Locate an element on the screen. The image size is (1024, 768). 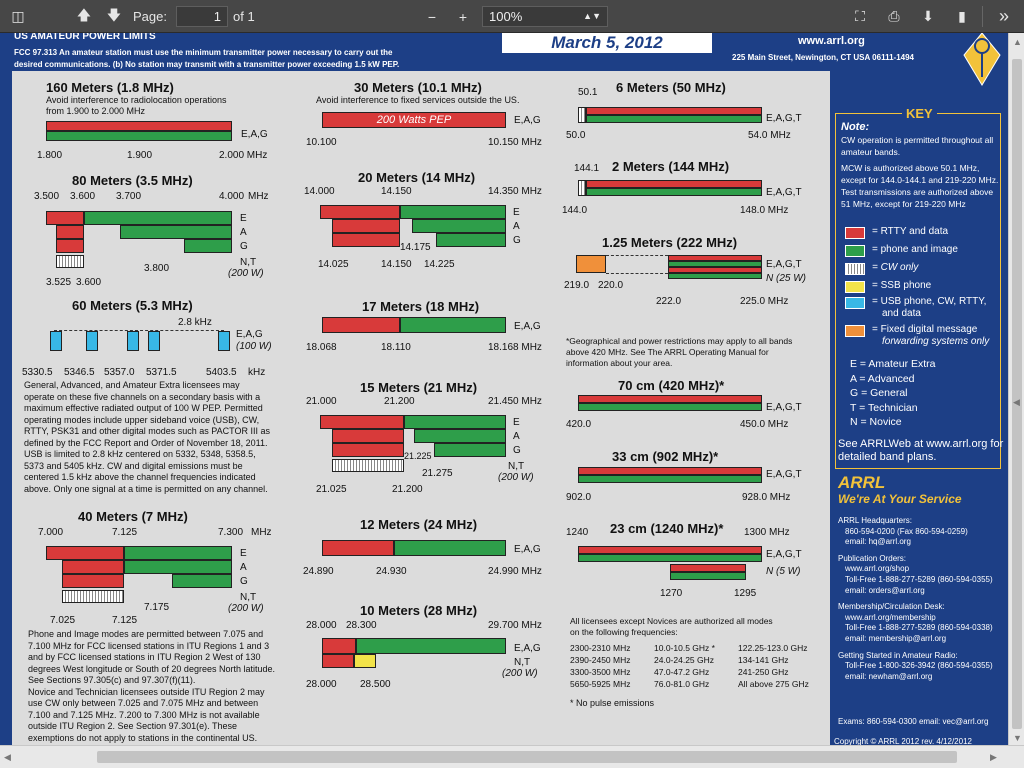
copyright: Copyright © ARRL 2012 rev. 4/12/2012 is located at coordinates (903, 741).